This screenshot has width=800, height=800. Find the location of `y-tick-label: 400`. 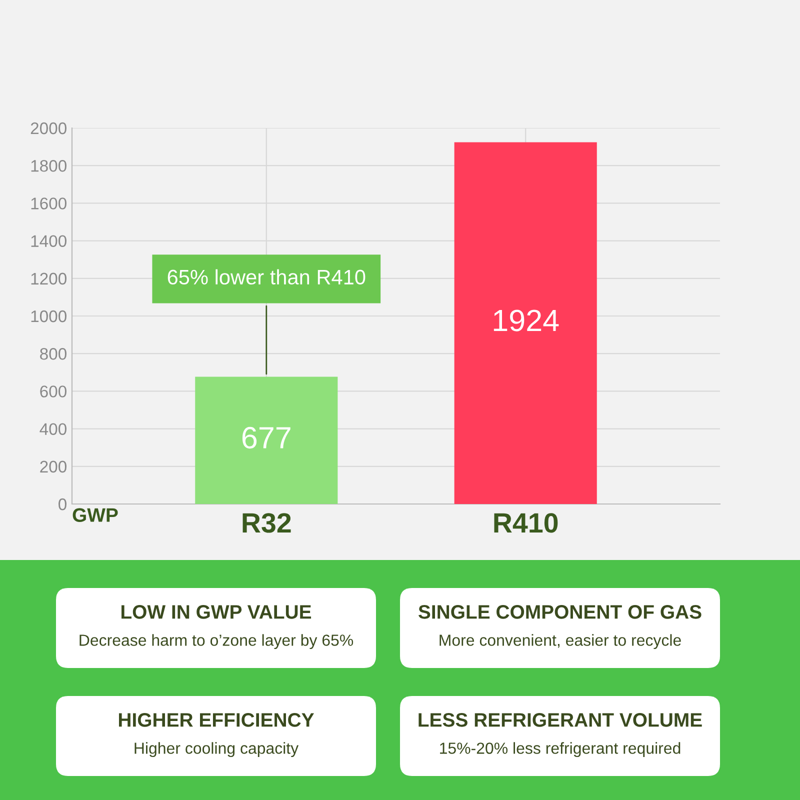

y-tick-label: 400 is located at coordinates (53, 429).